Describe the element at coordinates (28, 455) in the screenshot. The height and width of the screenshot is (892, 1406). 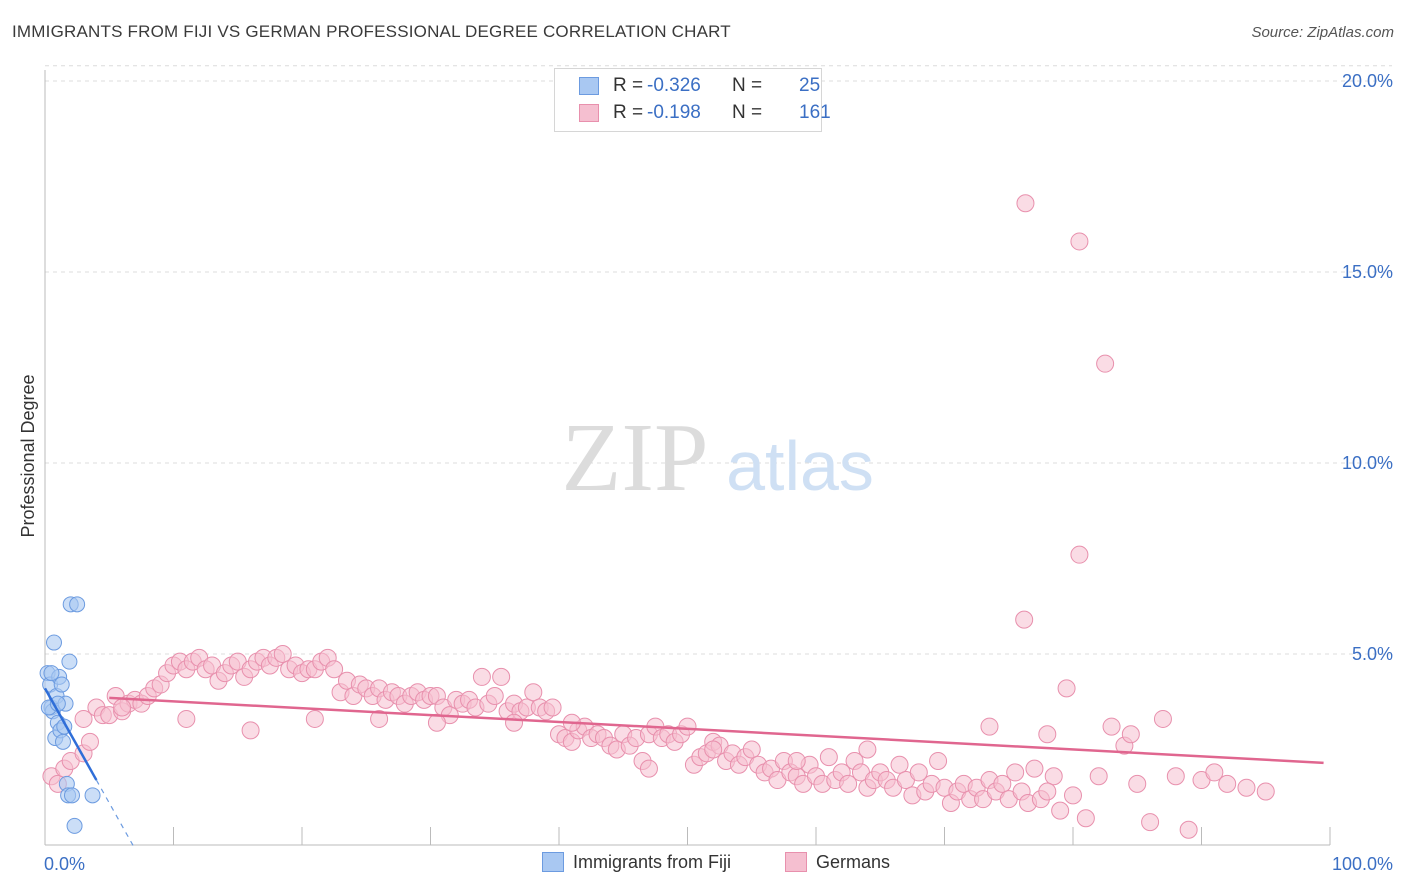
I see `y-axis-label: Professional Degree` at that location.